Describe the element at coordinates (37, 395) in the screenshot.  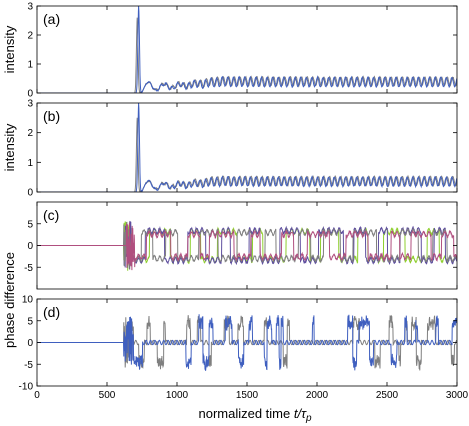
I see `x-tick-label: 0` at that location.